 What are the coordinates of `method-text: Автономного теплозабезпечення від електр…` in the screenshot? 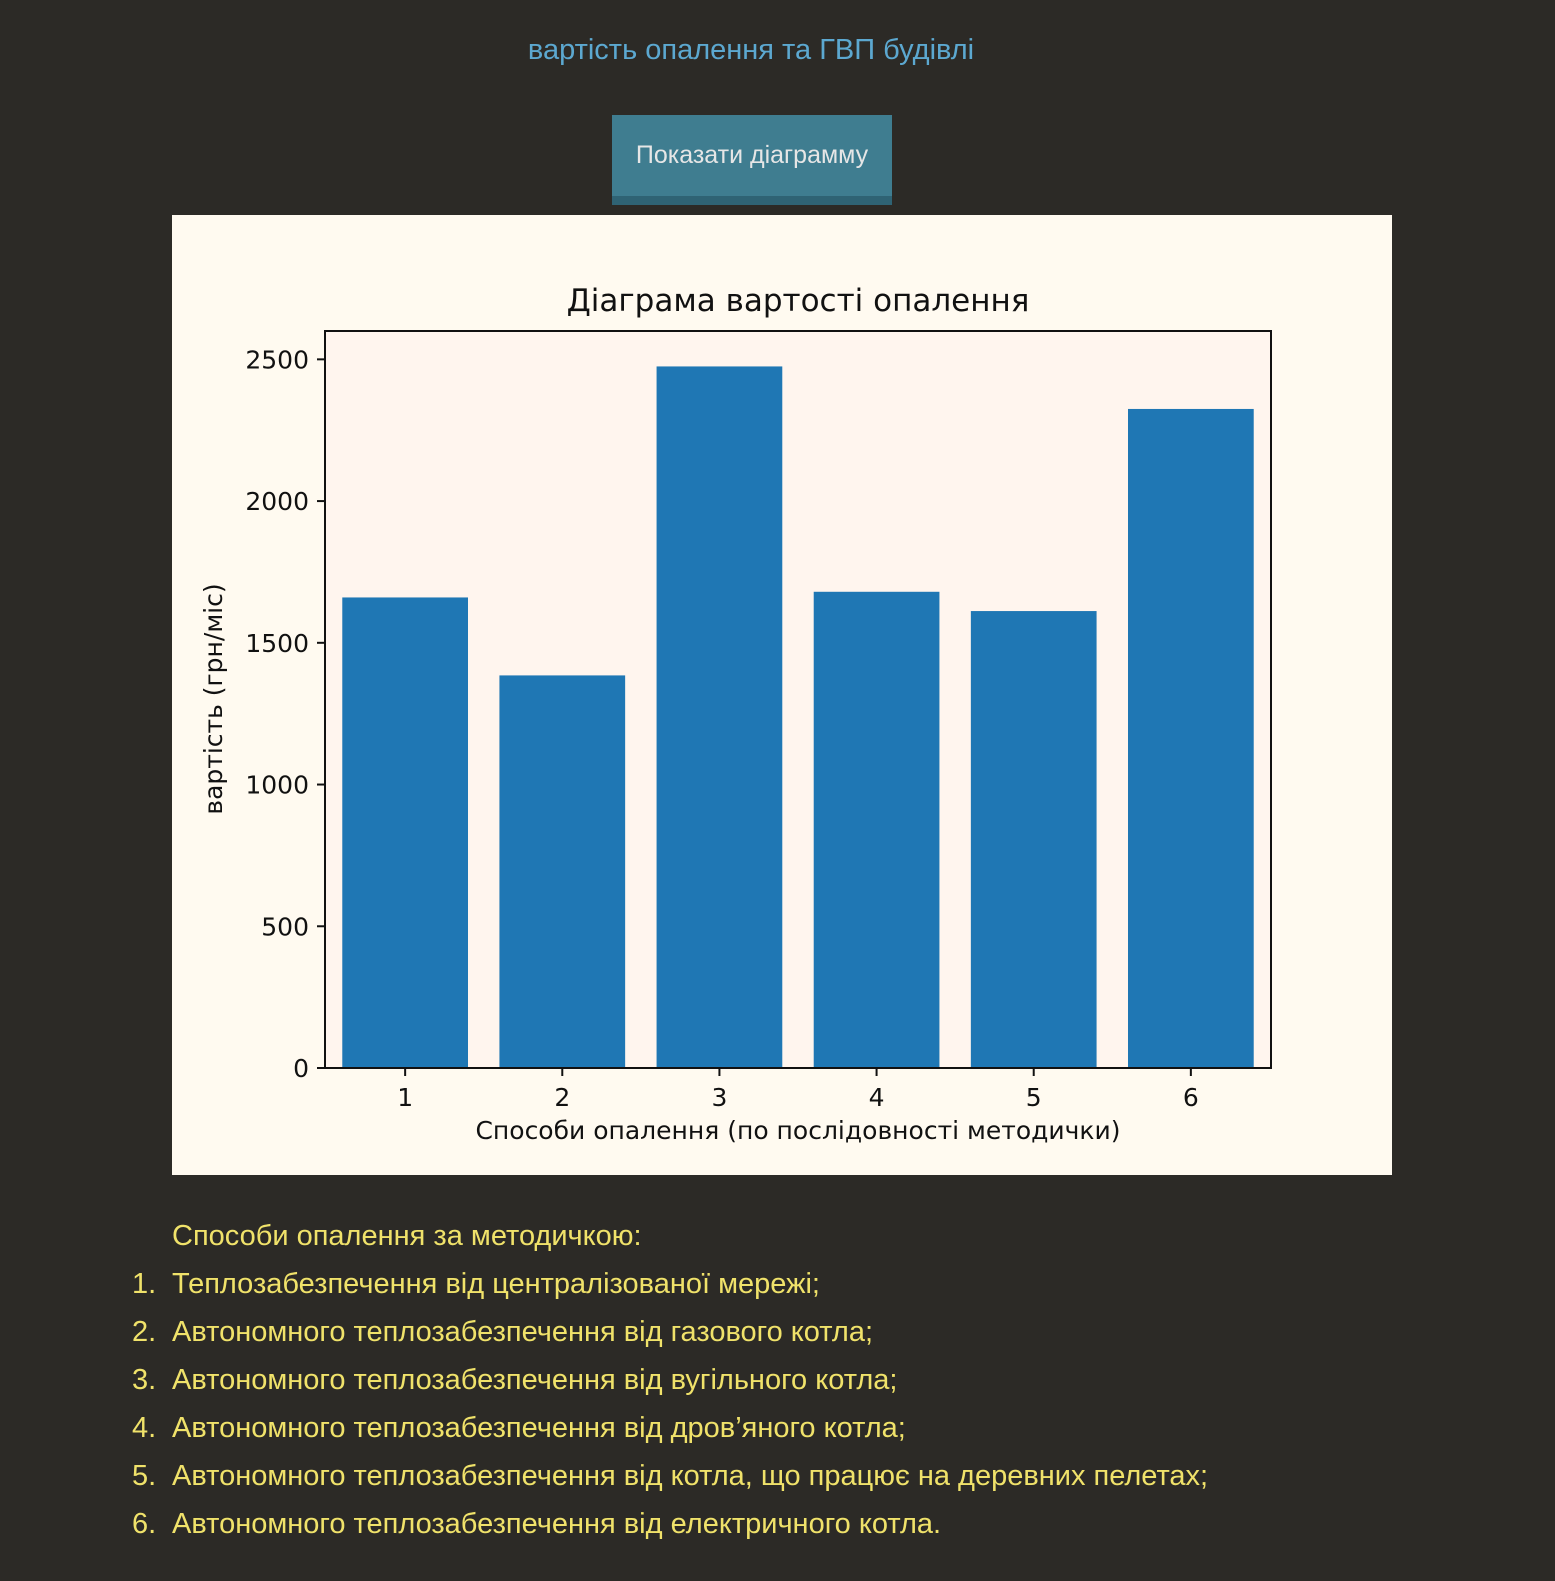 It's located at (557, 1524).